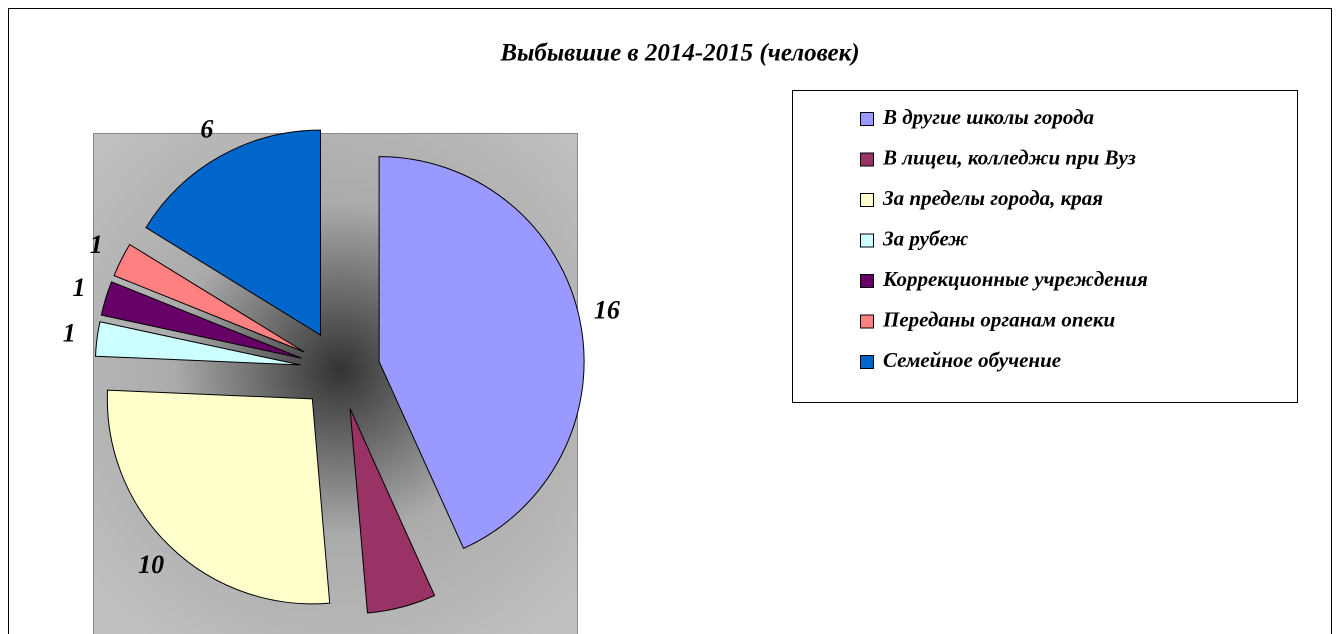 The image size is (1340, 634). I want to click on data-label: 16, so click(607, 309).